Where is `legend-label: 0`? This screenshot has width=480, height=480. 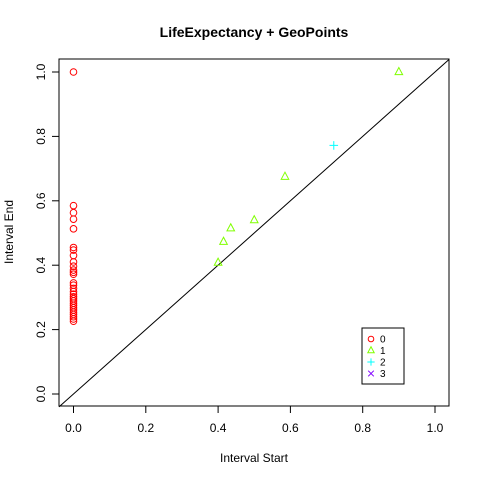
legend-label: 0 is located at coordinates (383, 340).